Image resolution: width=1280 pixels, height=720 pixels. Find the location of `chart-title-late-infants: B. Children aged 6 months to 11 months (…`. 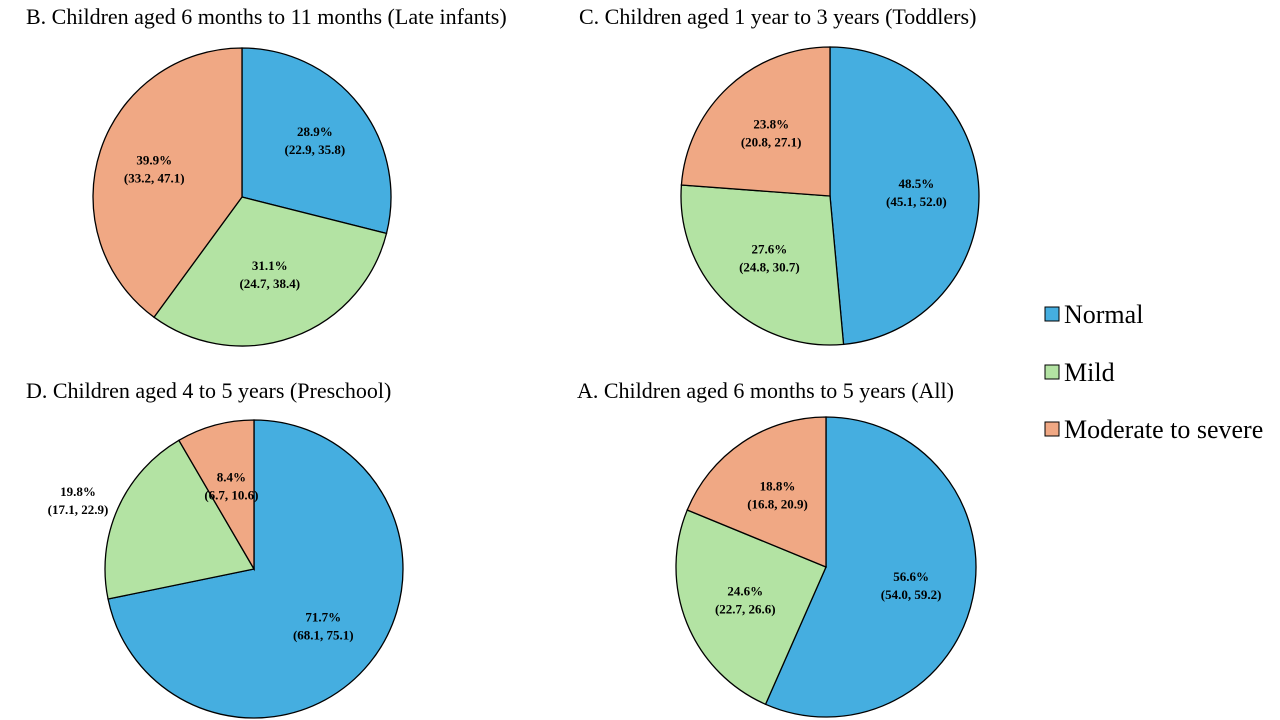

chart-title-late-infants: B. Children aged 6 months to 11 months (… is located at coordinates (266, 16).